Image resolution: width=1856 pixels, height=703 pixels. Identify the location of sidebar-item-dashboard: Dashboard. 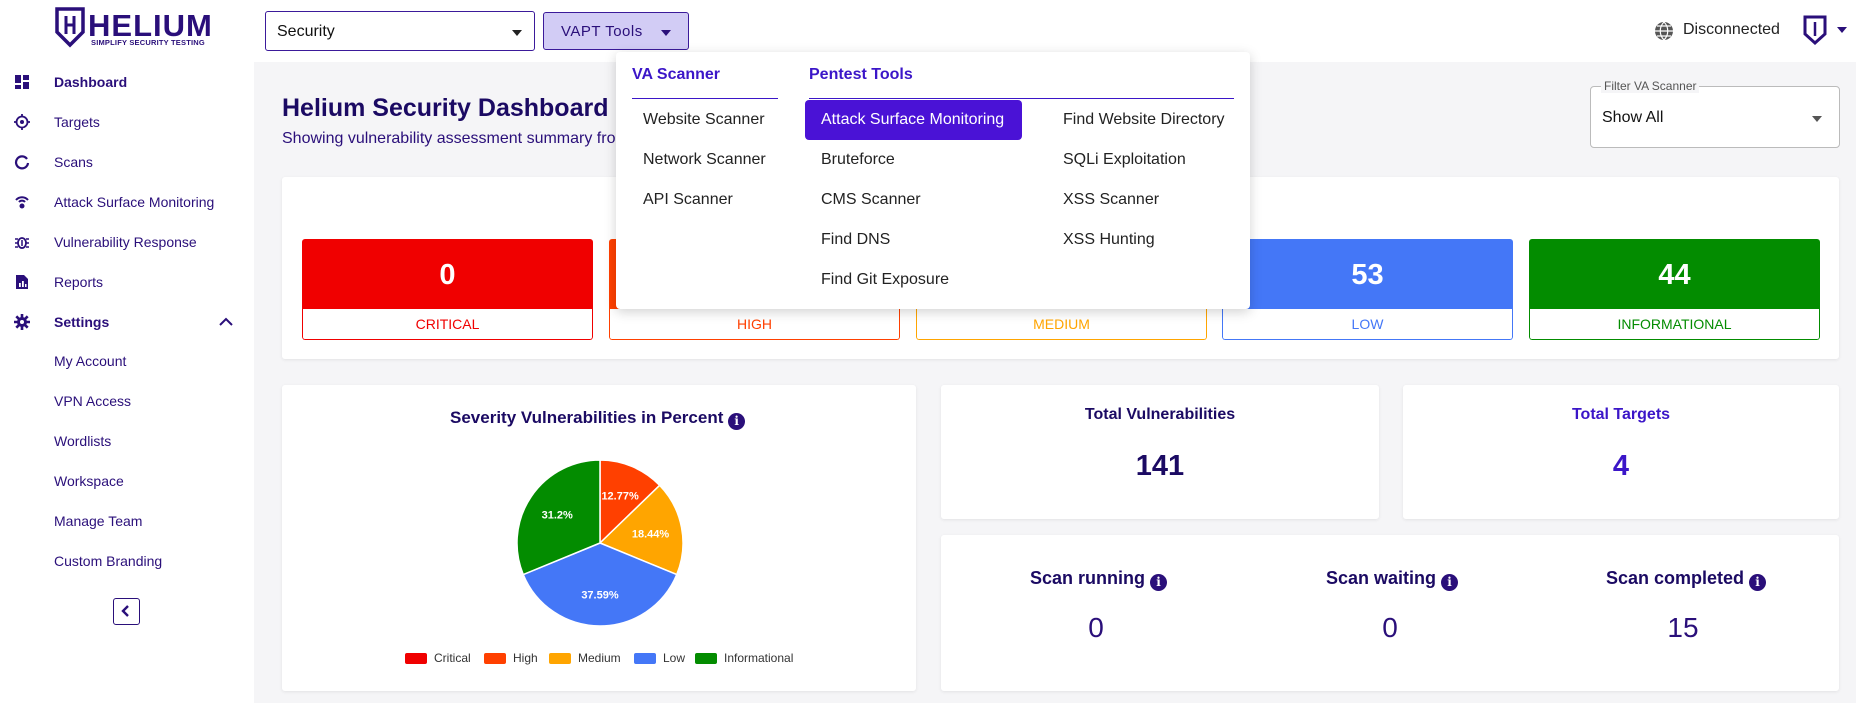
(127, 82).